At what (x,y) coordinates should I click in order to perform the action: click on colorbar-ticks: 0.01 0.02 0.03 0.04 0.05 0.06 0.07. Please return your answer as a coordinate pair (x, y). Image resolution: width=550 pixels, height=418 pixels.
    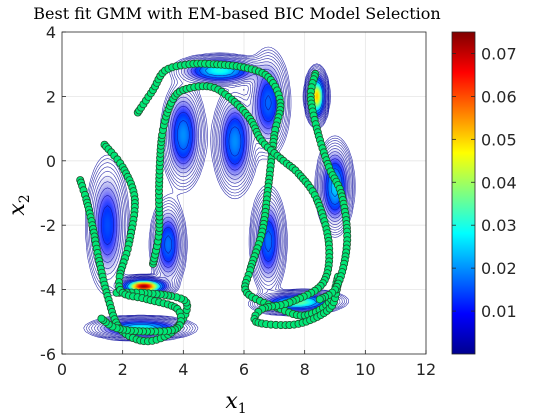
    Looking at the image, I should click on (484, 182).